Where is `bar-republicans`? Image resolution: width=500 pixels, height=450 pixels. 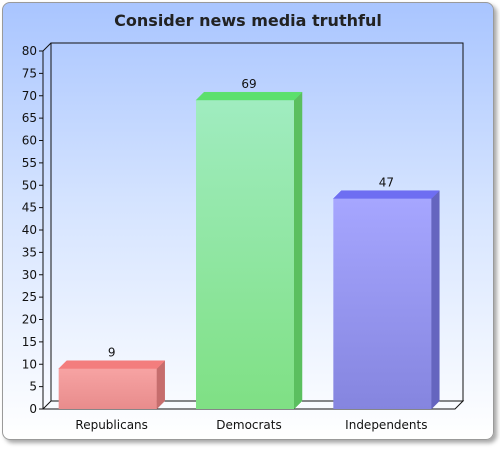
bar-republicans is located at coordinates (107, 388).